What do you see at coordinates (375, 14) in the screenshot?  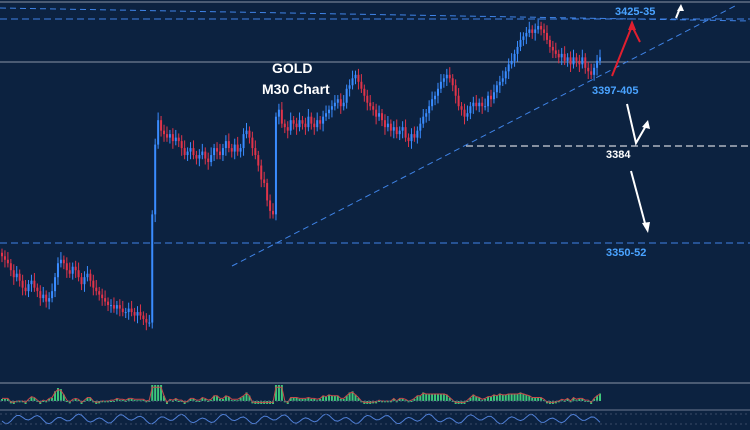 I see `upper-channel-line` at bounding box center [375, 14].